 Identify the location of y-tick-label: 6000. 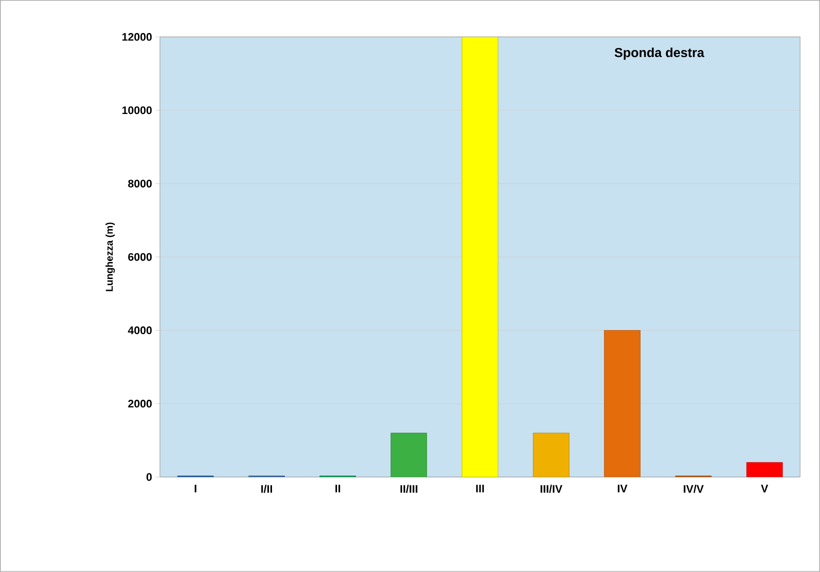
(140, 257).